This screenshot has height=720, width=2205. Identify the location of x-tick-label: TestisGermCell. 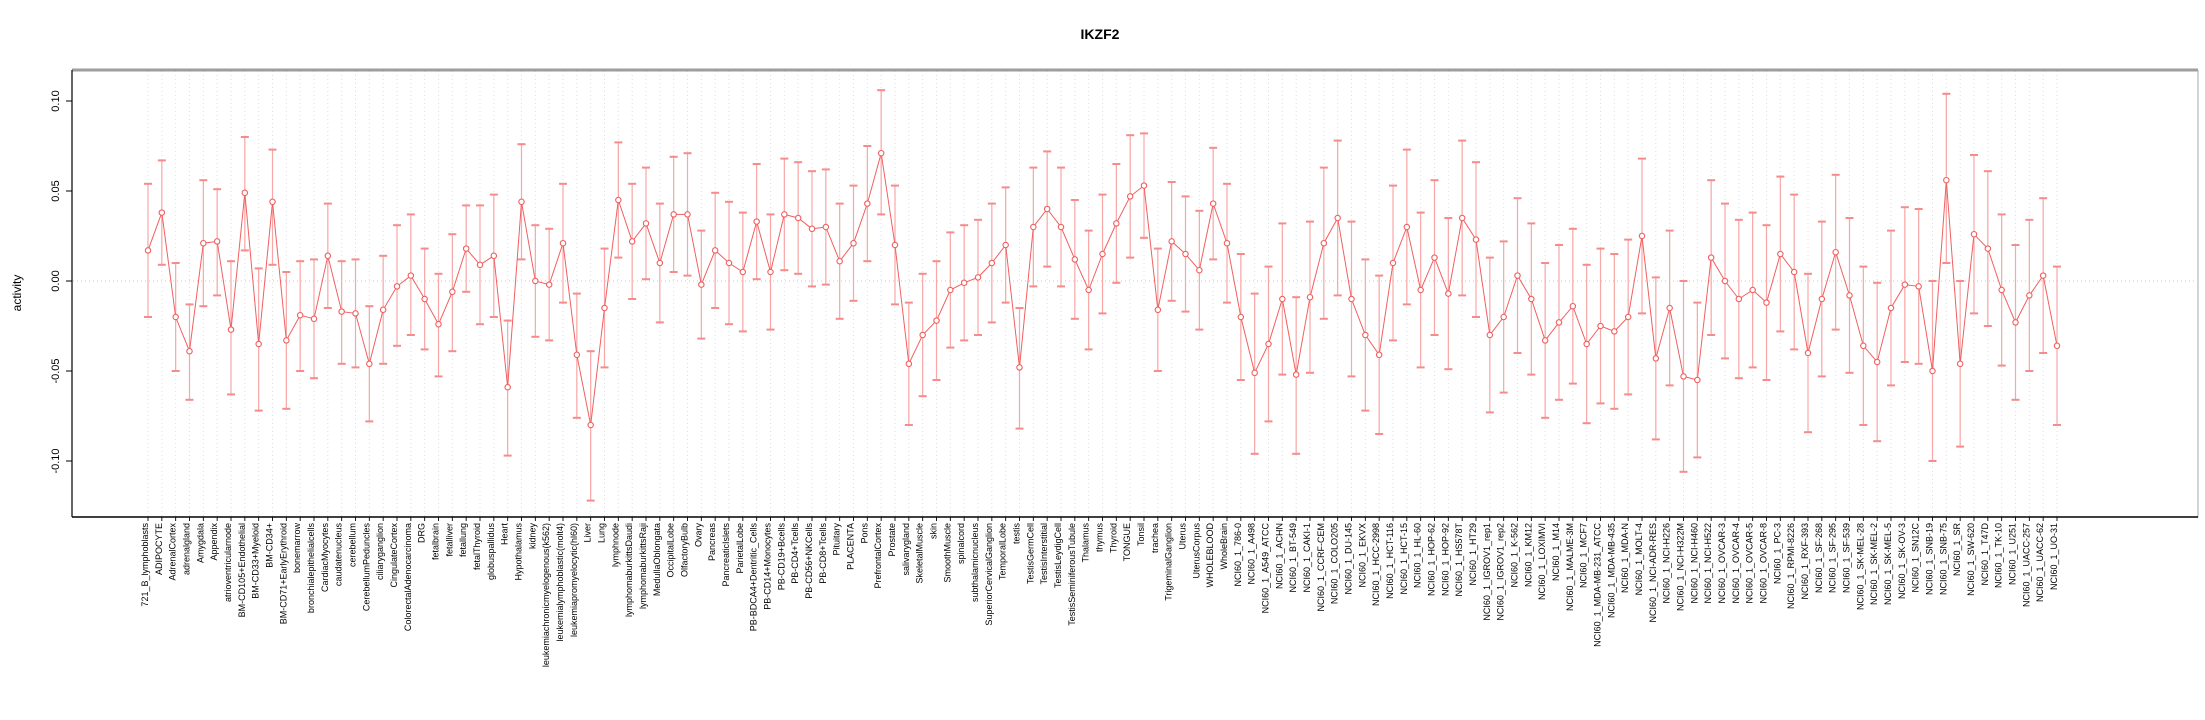
(1030, 553).